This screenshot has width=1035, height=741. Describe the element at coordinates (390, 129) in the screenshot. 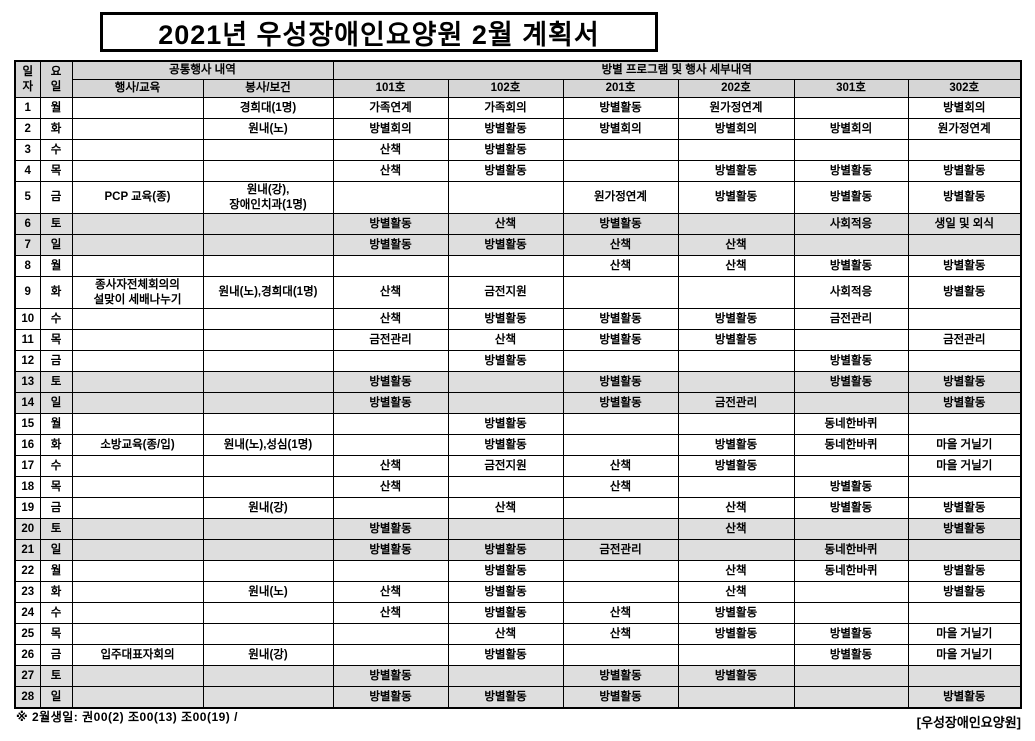

I see `room-101-cell: 방별회의` at that location.